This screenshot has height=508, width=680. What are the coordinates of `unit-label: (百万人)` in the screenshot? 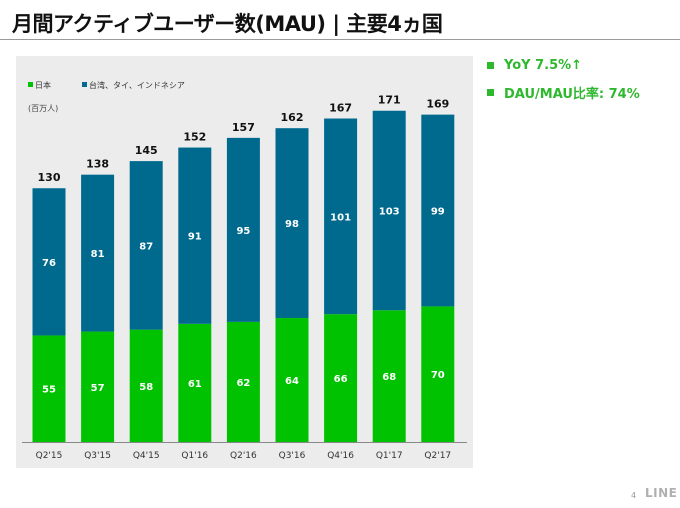 It's located at (43, 108).